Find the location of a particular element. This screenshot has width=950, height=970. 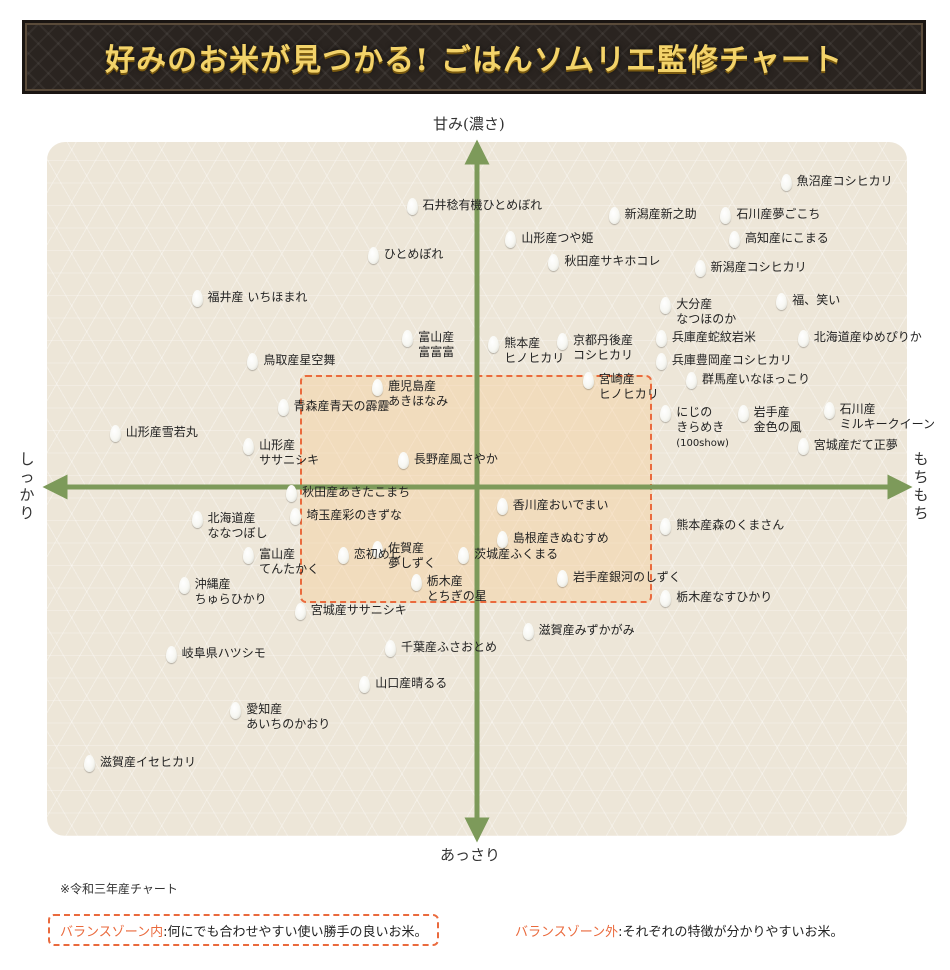

rice-point-label-group: 愛知産 あいちのかおり is located at coordinates (288, 717).